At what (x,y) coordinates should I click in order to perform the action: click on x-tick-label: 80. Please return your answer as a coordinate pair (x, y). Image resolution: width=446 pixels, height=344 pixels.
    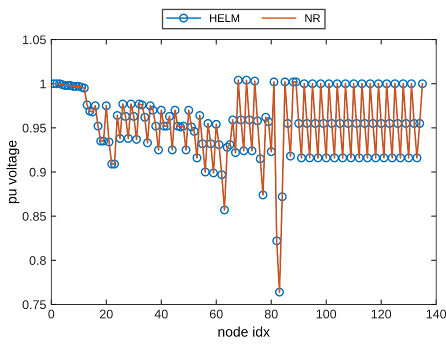
    Looking at the image, I should click on (271, 314).